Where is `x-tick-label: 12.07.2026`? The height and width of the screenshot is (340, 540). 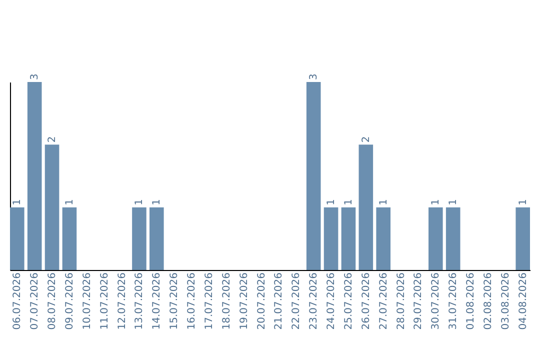
x-tick-label: 12.07.2026 is located at coordinates (122, 301).